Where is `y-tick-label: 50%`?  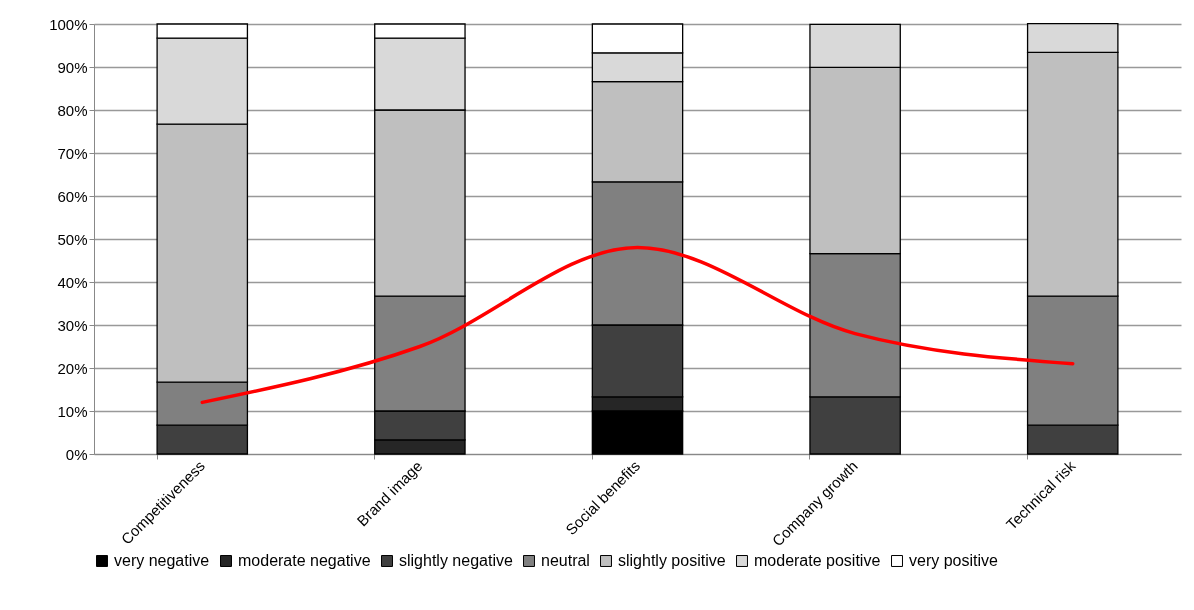
y-tick-label: 50% is located at coordinates (72, 239).